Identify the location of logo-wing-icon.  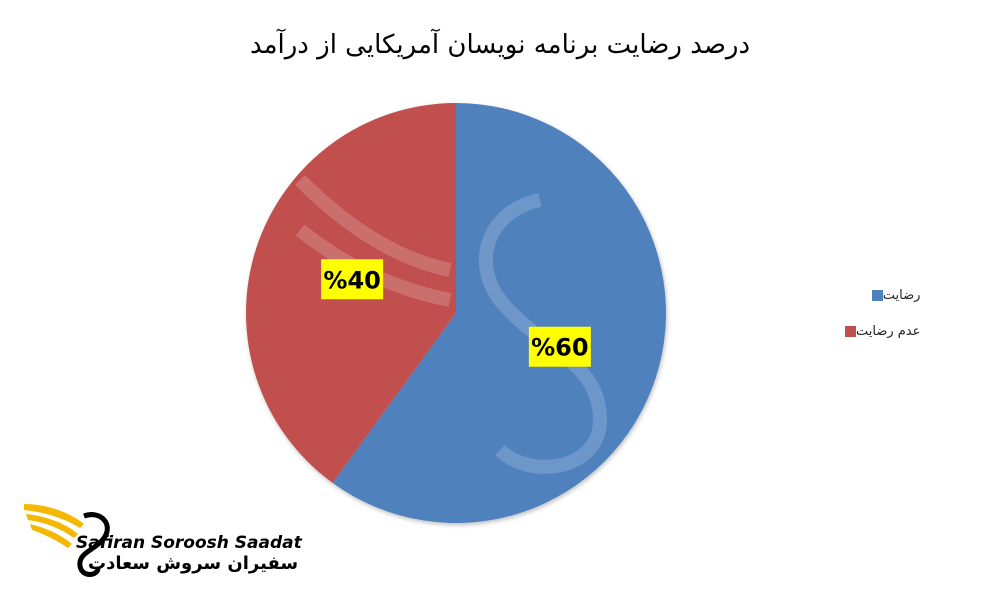
(67, 540).